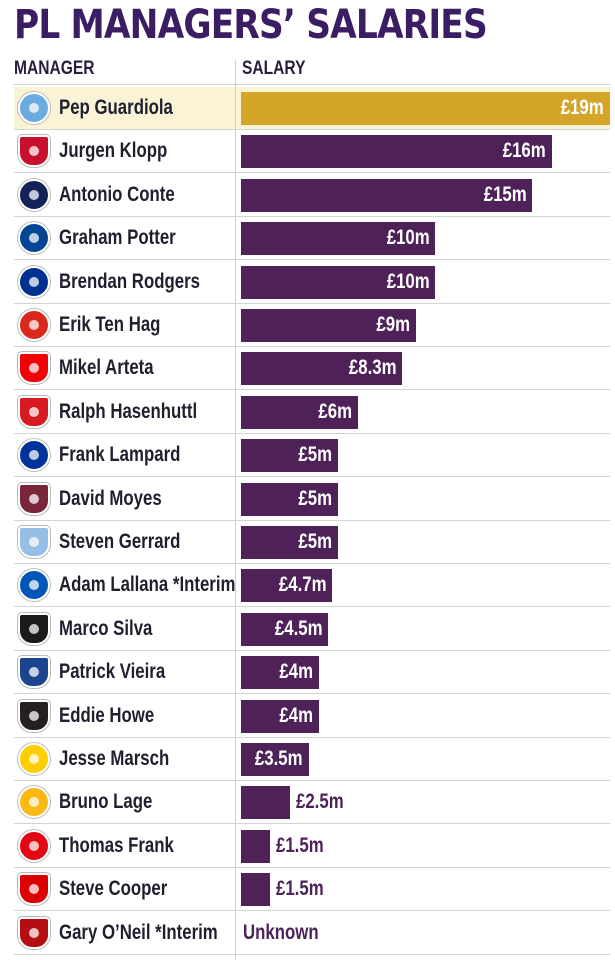 This screenshot has height=960, width=615. What do you see at coordinates (34, 759) in the screenshot?
I see `leeds-crest-icon` at bounding box center [34, 759].